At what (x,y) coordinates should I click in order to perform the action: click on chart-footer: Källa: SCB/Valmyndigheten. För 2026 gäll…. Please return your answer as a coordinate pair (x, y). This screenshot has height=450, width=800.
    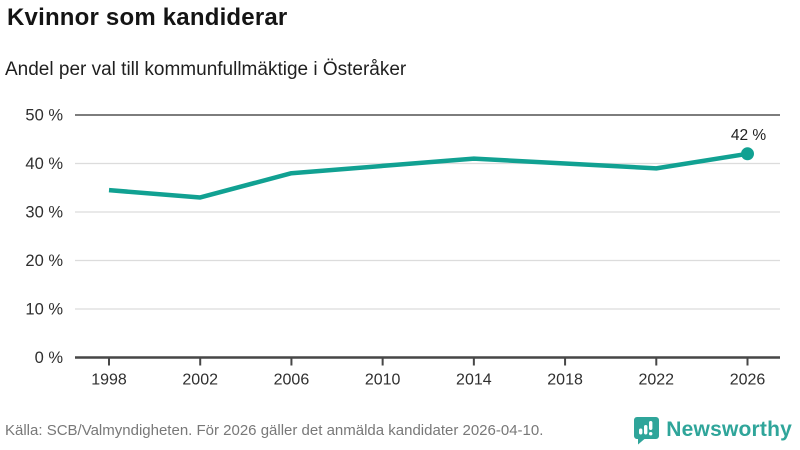
    Looking at the image, I should click on (398, 430).